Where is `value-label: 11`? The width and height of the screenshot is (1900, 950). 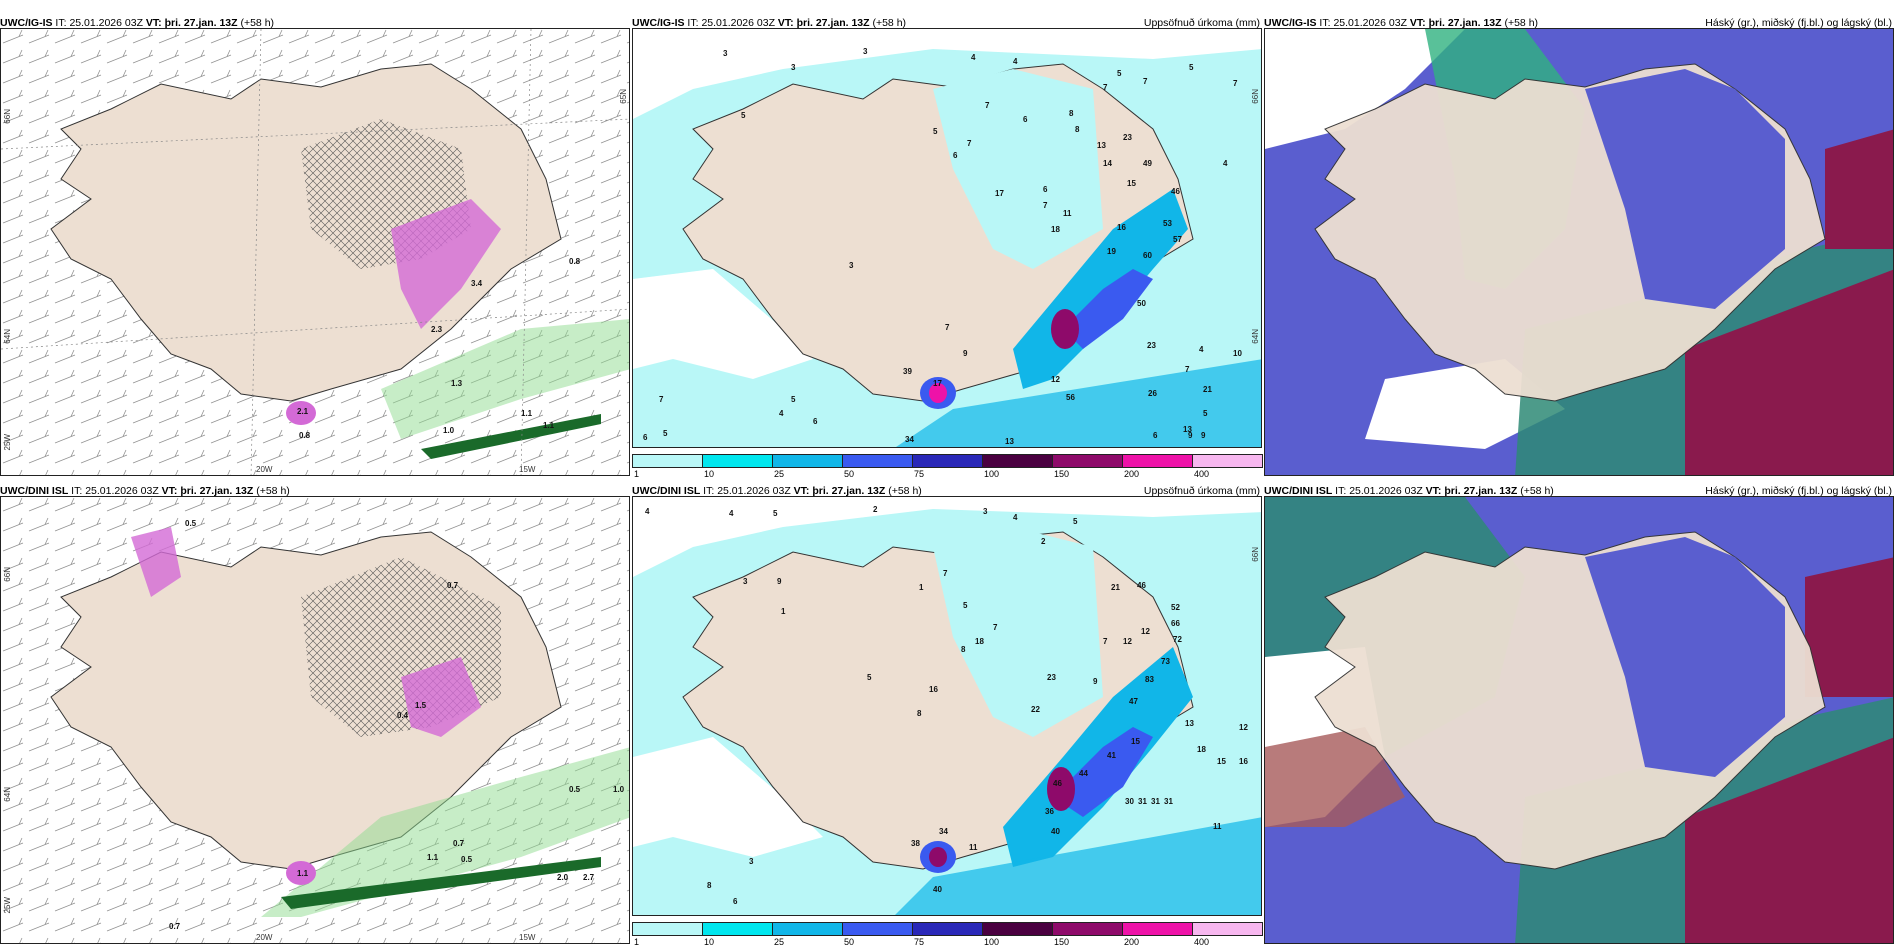
value-label: 11 is located at coordinates (1067, 213).